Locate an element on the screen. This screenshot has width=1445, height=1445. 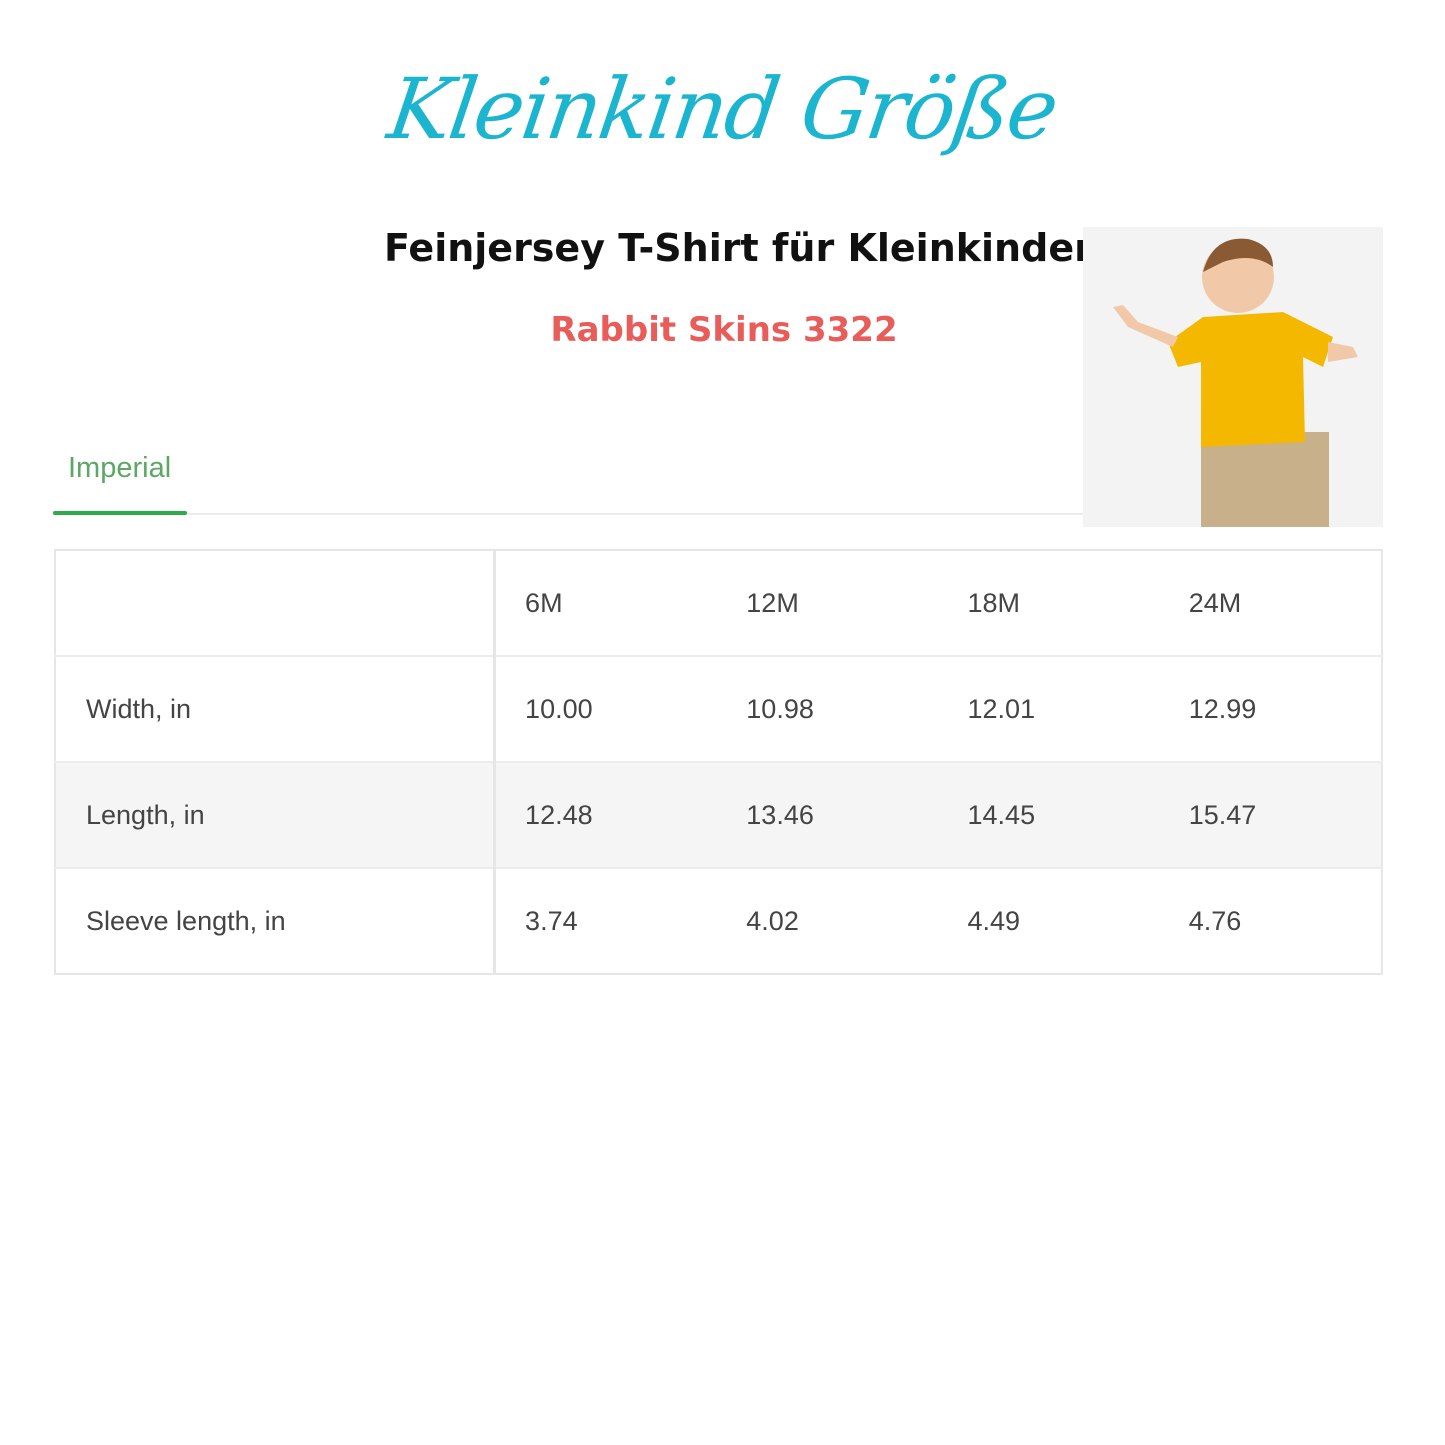
cell-value: 15.47 is located at coordinates (1222, 814).